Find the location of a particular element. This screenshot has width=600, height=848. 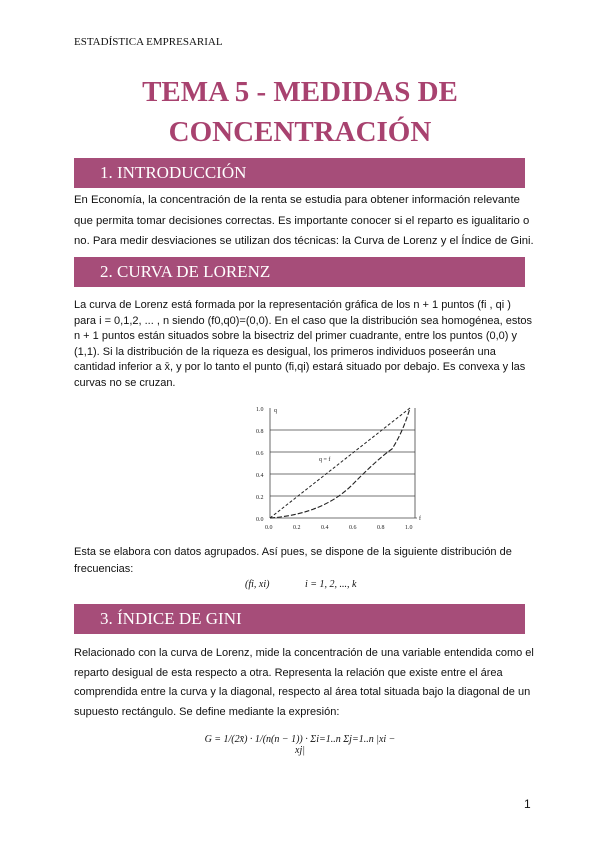

y-tick: 0.0 is located at coordinates (260, 520).